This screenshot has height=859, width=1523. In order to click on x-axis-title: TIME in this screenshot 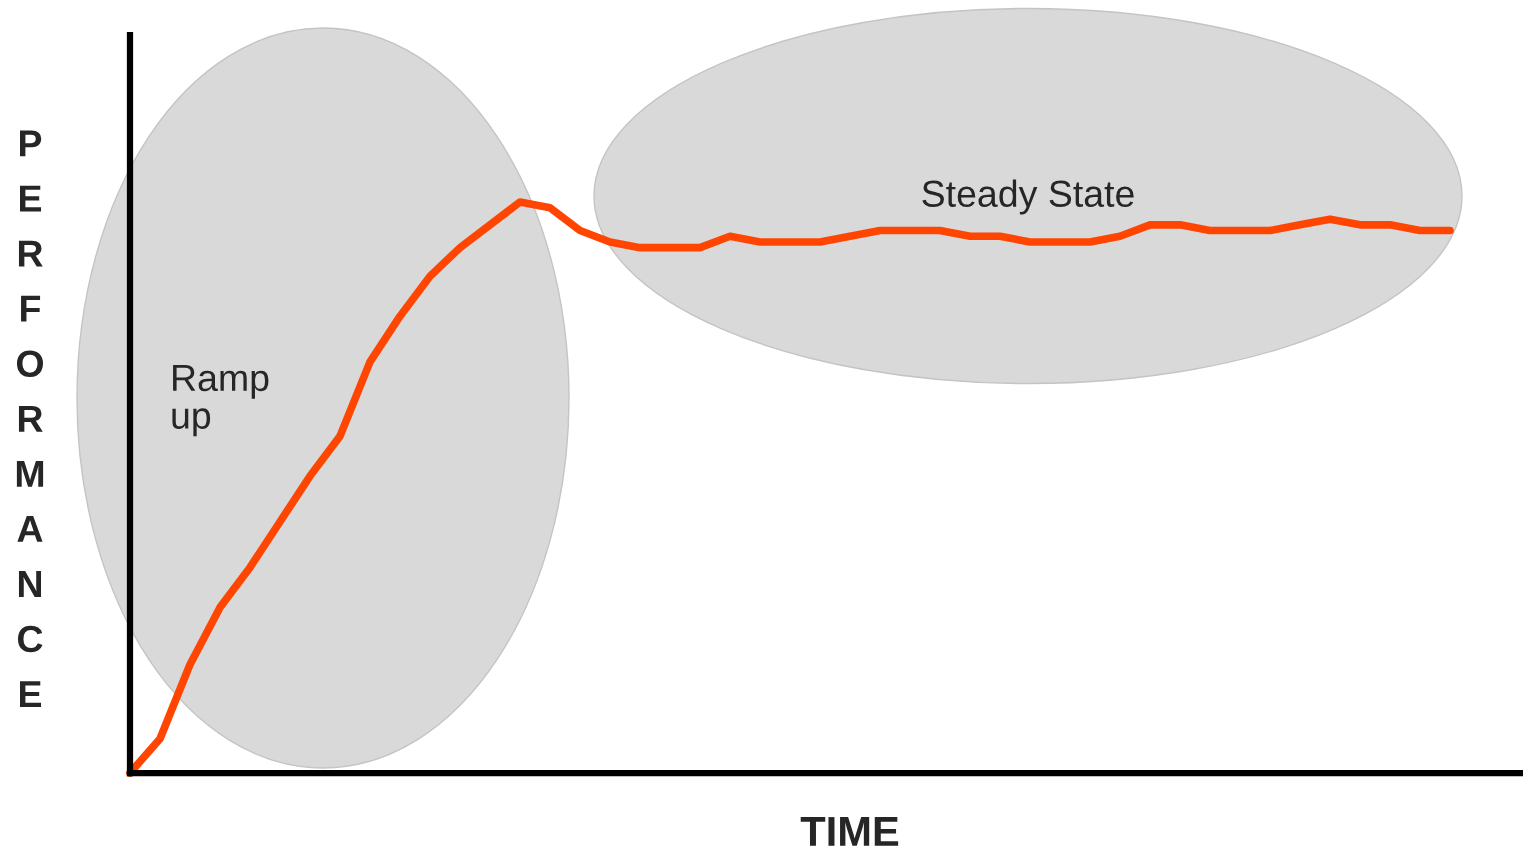, I will do `click(849, 831)`.